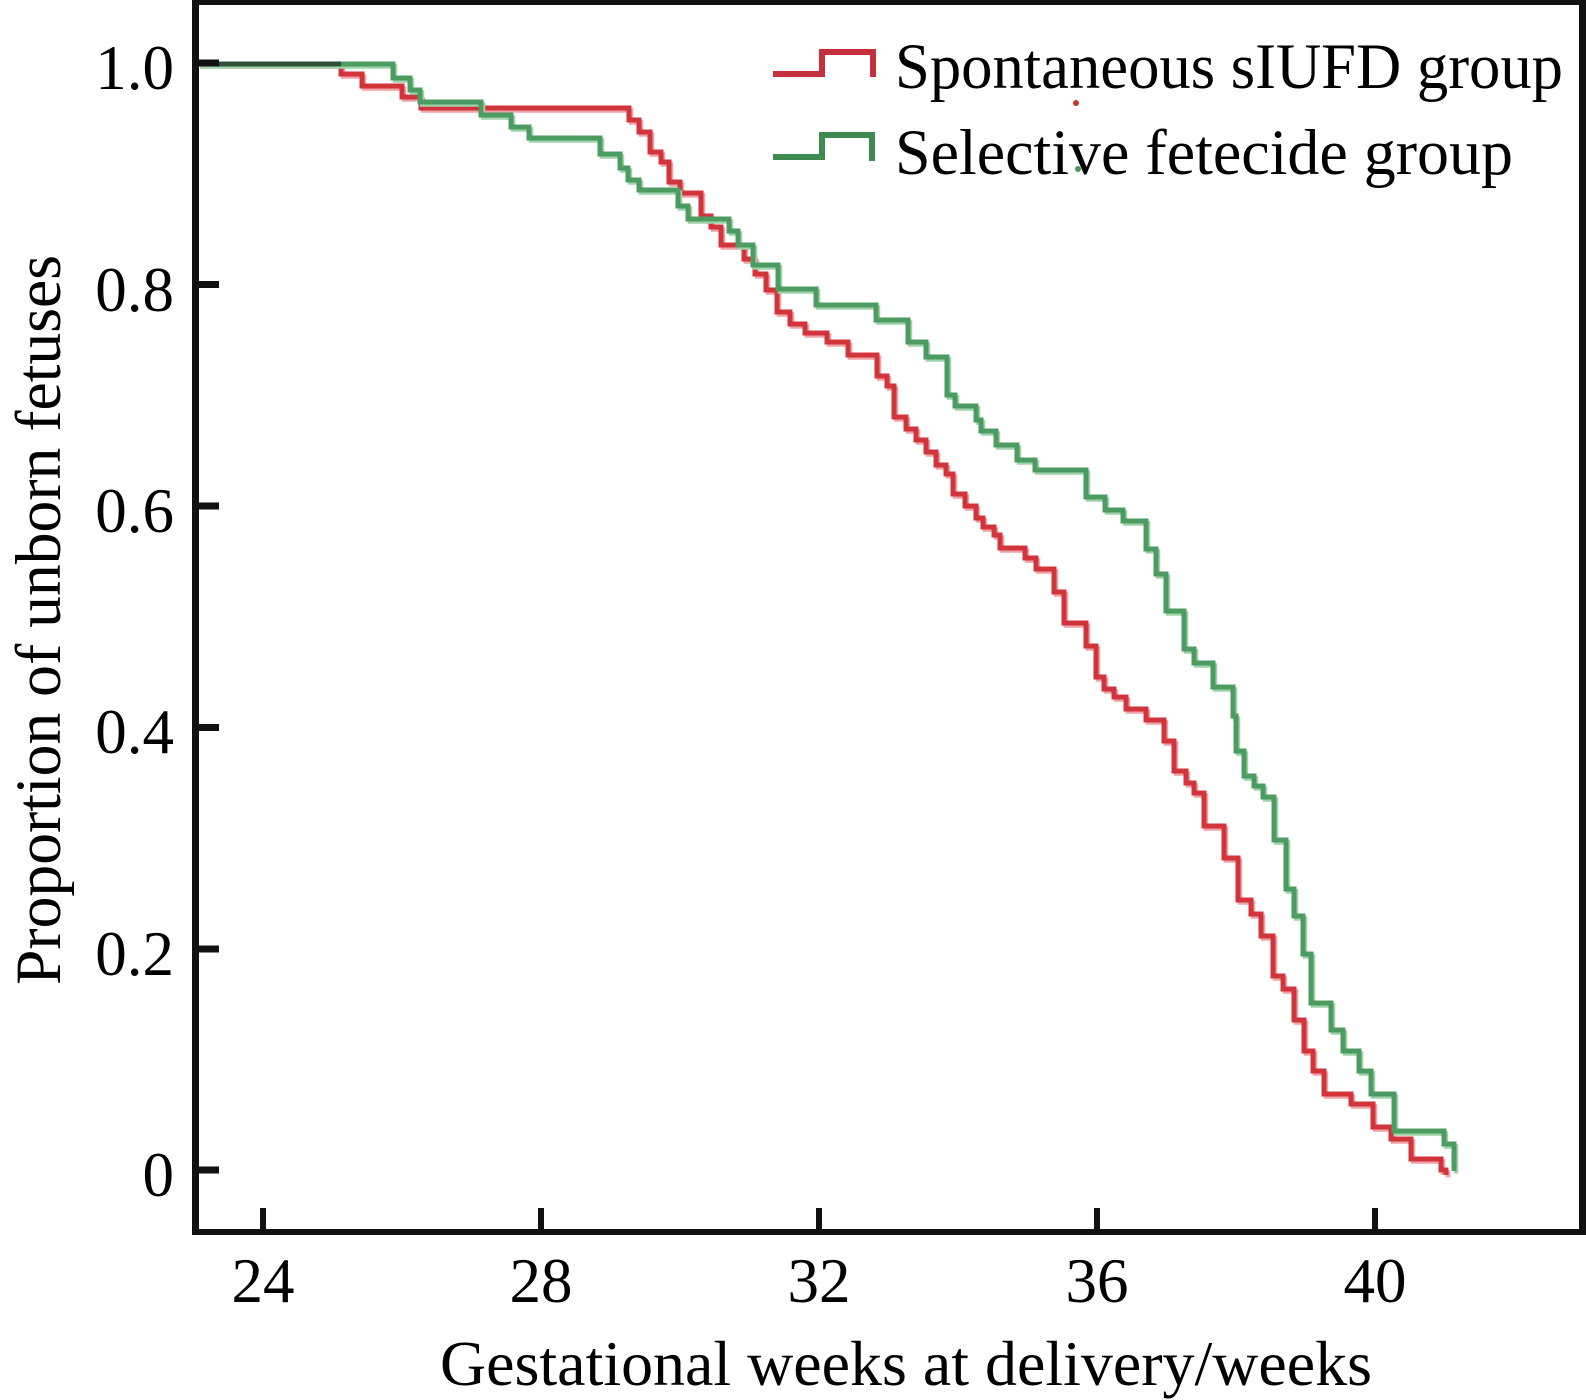  What do you see at coordinates (39, 620) in the screenshot?
I see `svg-text: Proportion of unborn fetuses` at bounding box center [39, 620].